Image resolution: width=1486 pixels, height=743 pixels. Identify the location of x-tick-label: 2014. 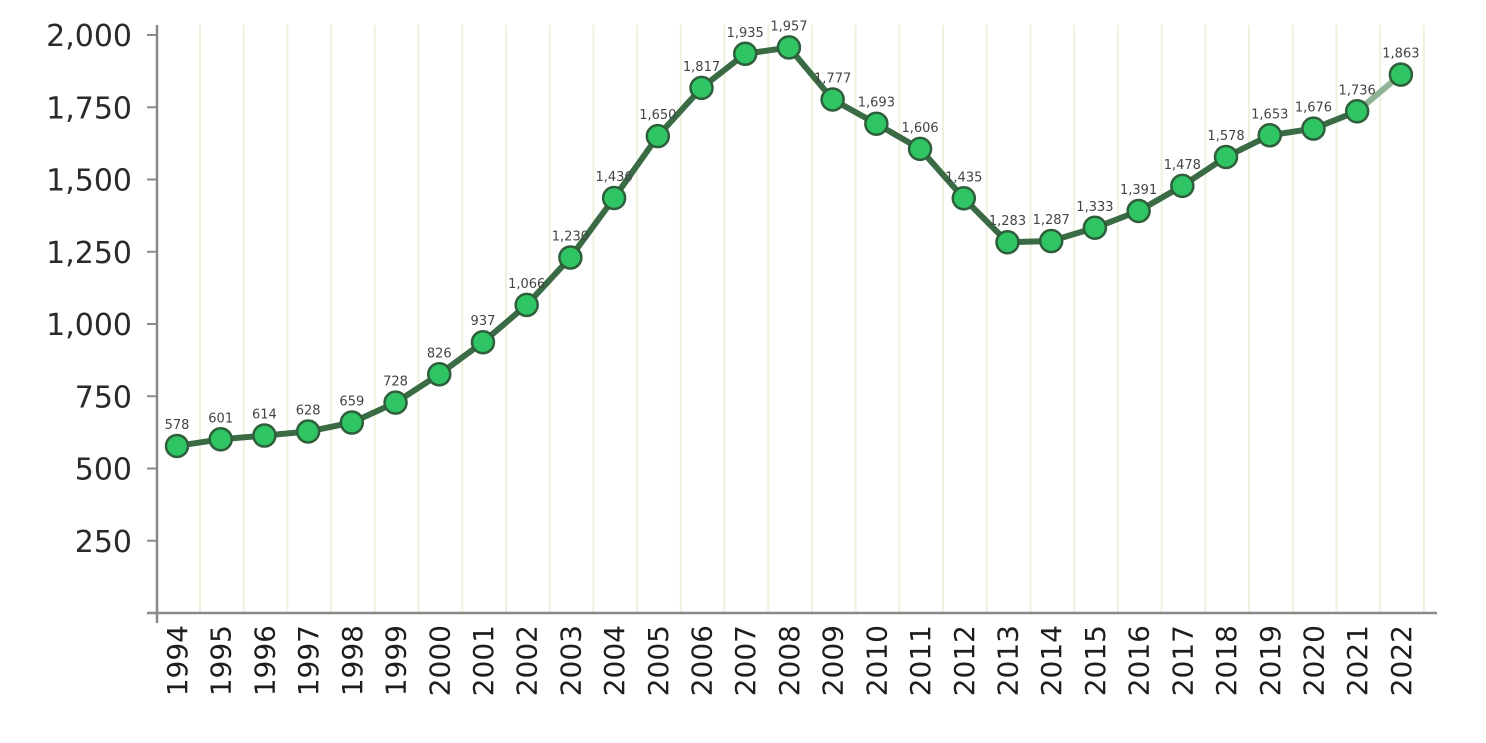
(1051, 660).